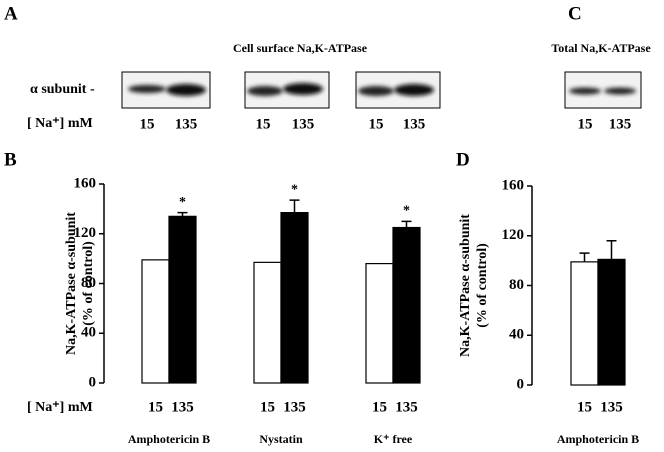  What do you see at coordinates (381, 90) in the screenshot?
I see `blot` at bounding box center [381, 90].